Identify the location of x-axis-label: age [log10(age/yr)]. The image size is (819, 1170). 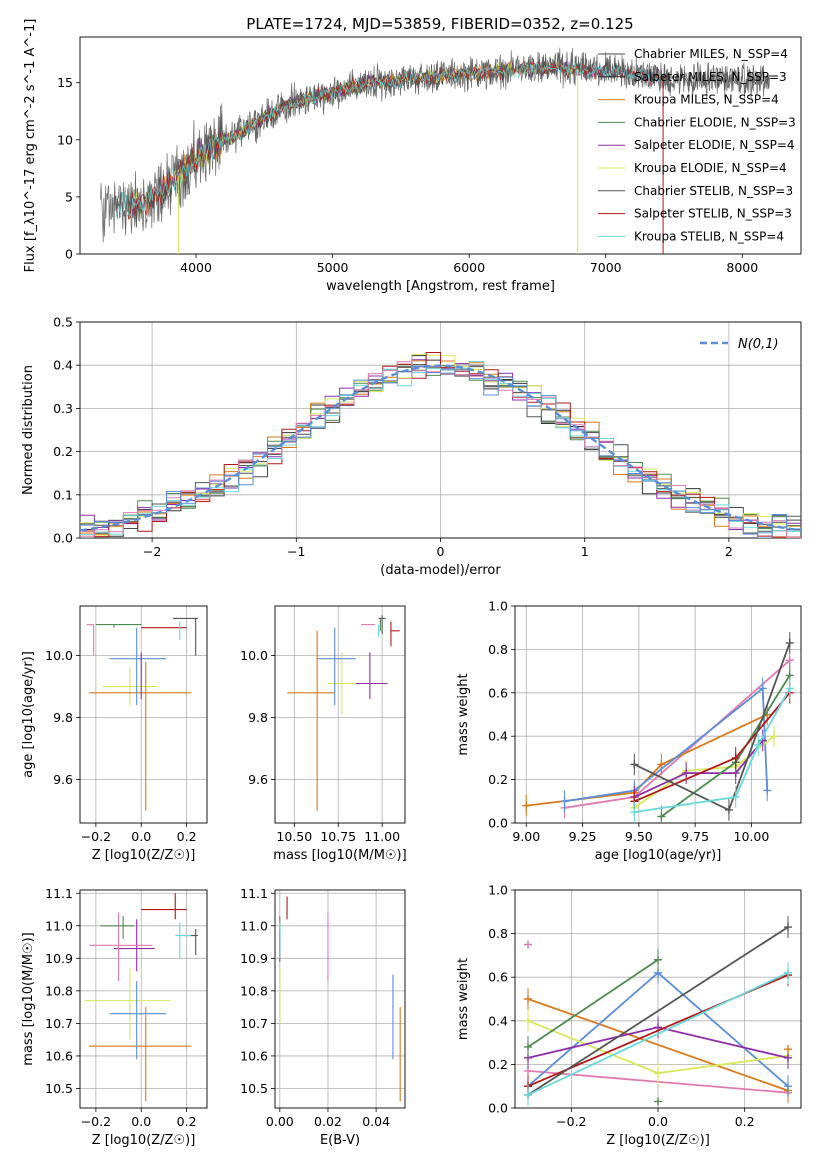
(658, 855).